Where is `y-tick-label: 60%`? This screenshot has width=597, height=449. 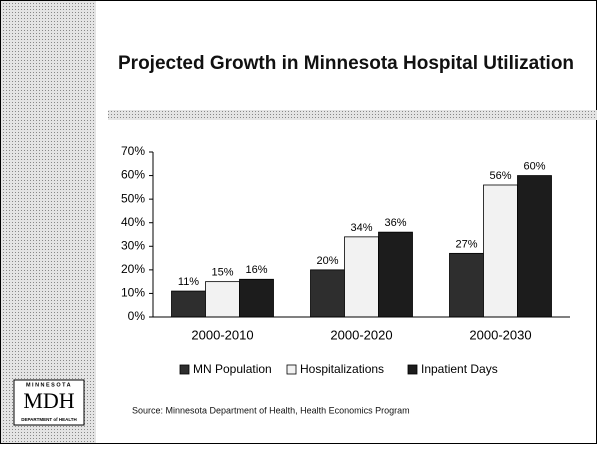 y-tick-label: 60% is located at coordinates (133, 175).